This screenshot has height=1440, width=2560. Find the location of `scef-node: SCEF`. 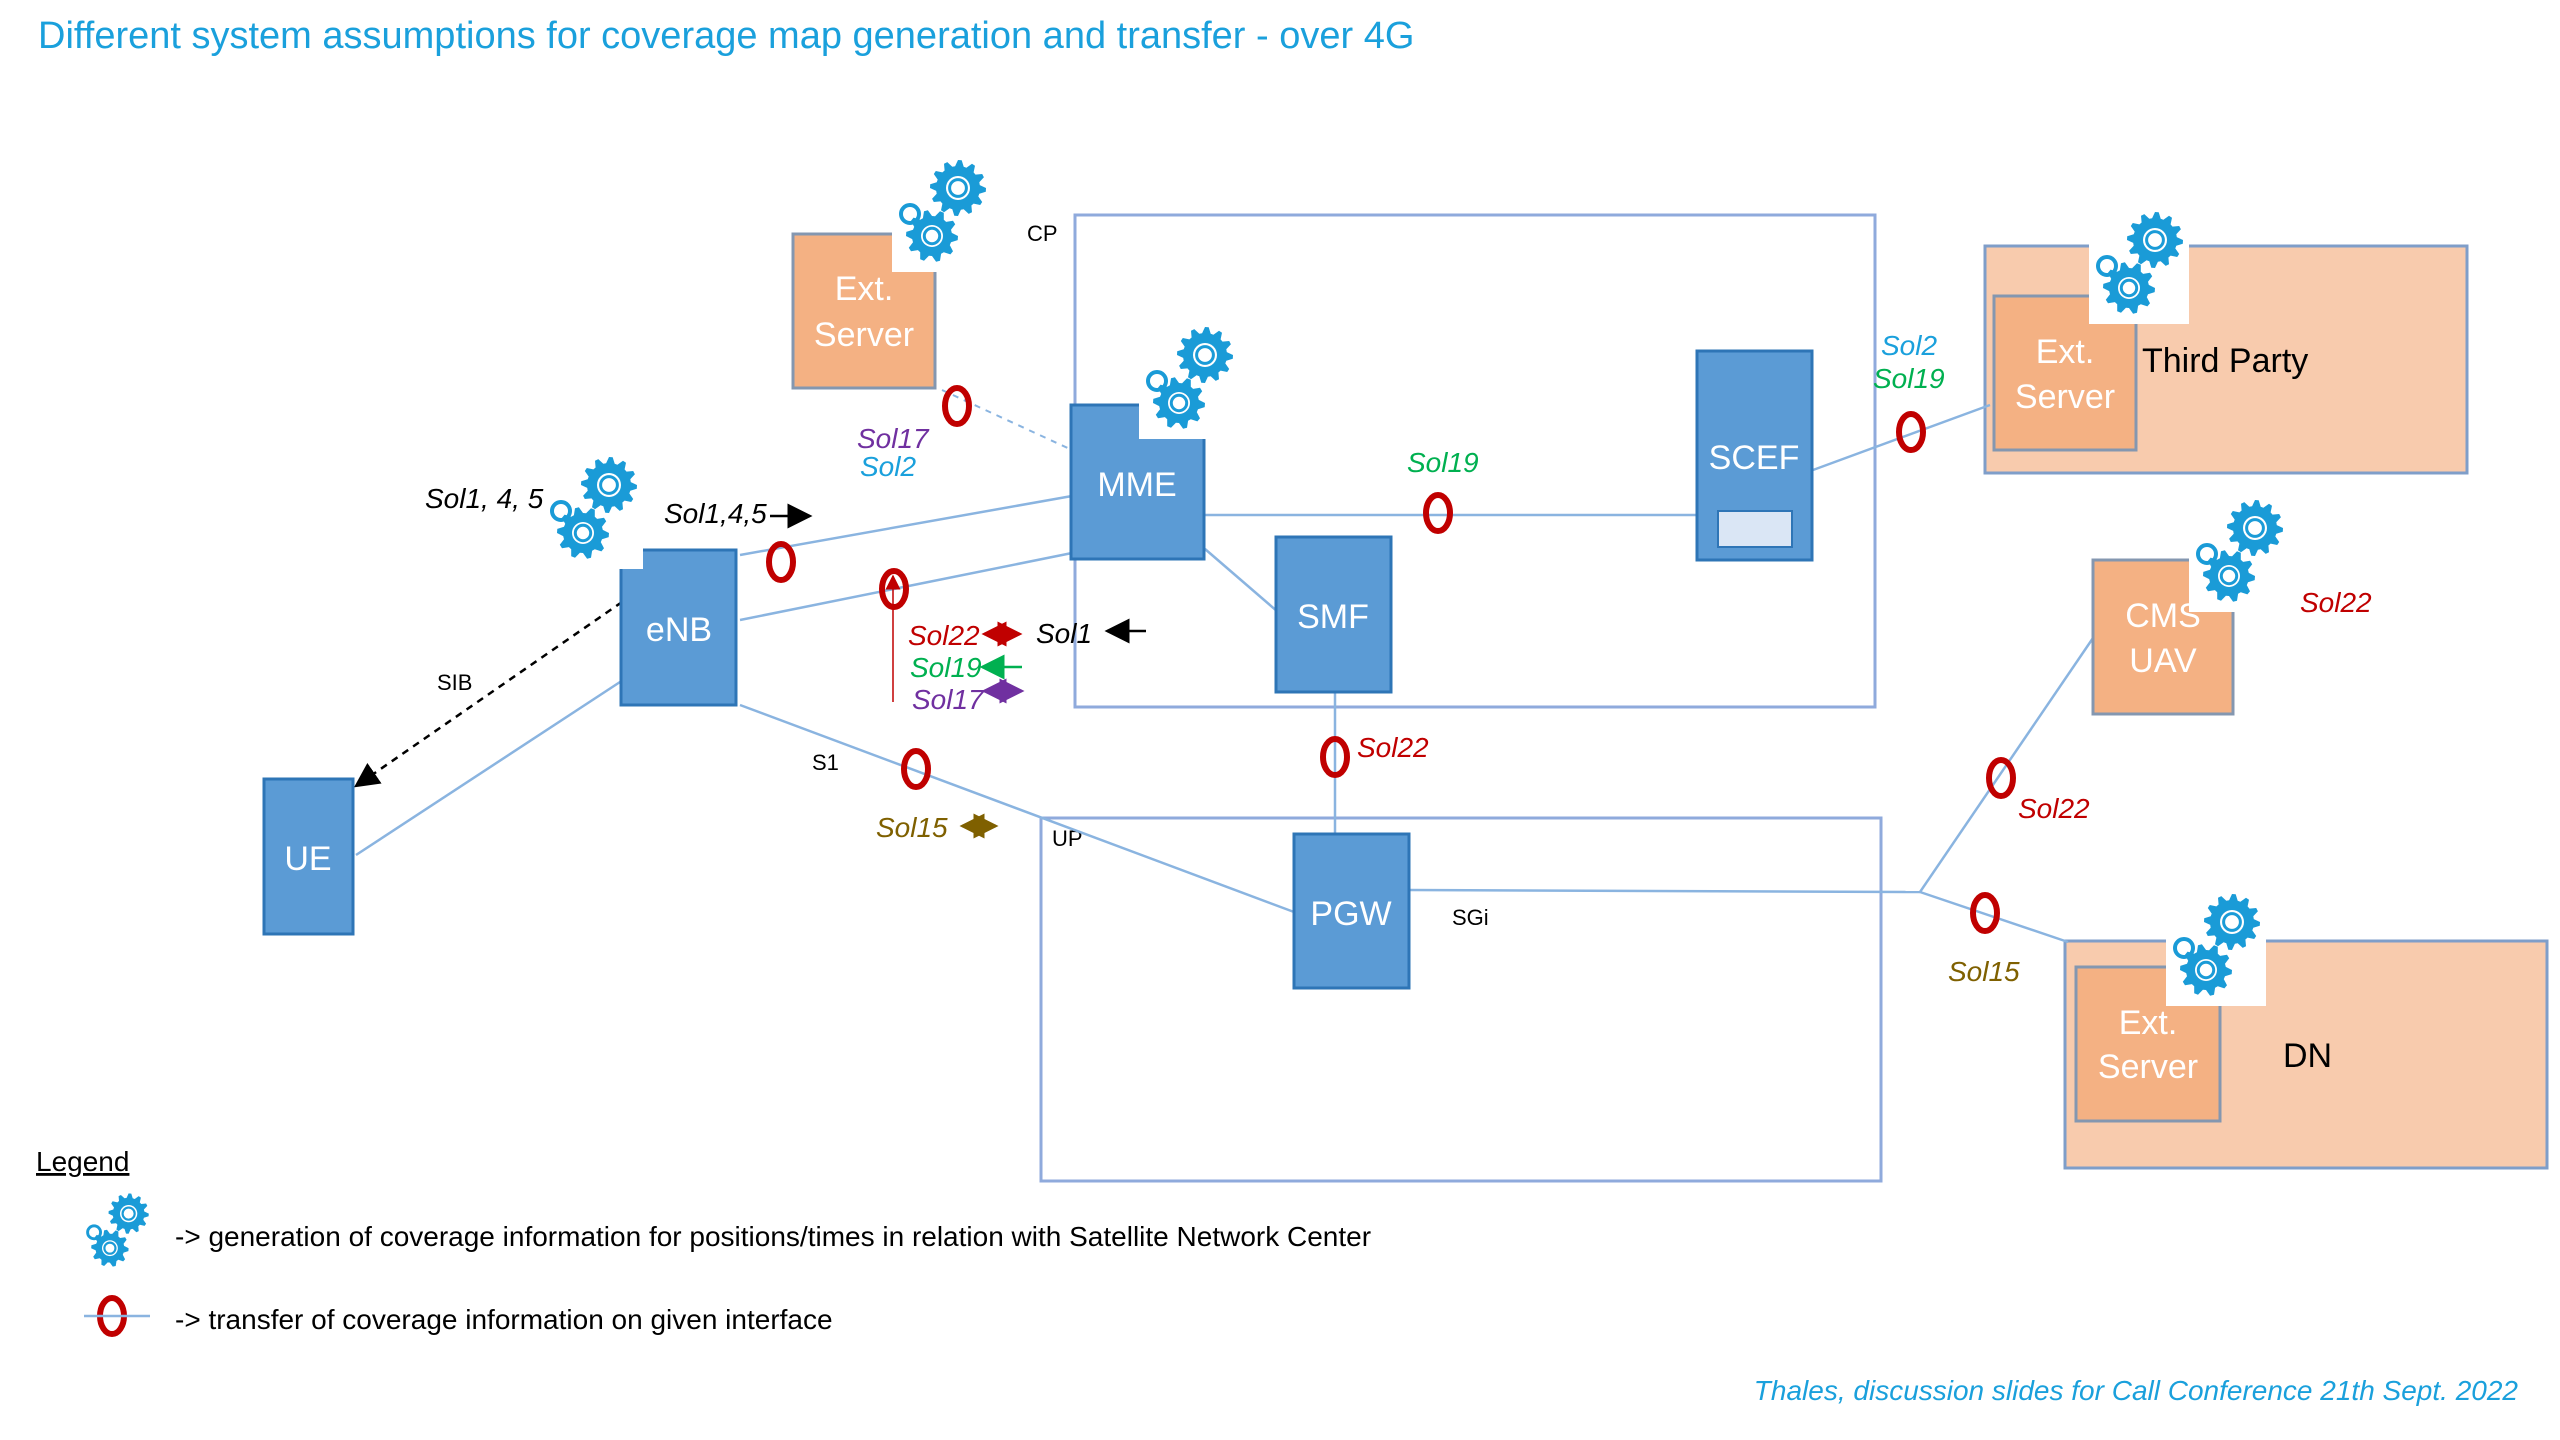

scef-node: SCEF is located at coordinates (1754, 455).